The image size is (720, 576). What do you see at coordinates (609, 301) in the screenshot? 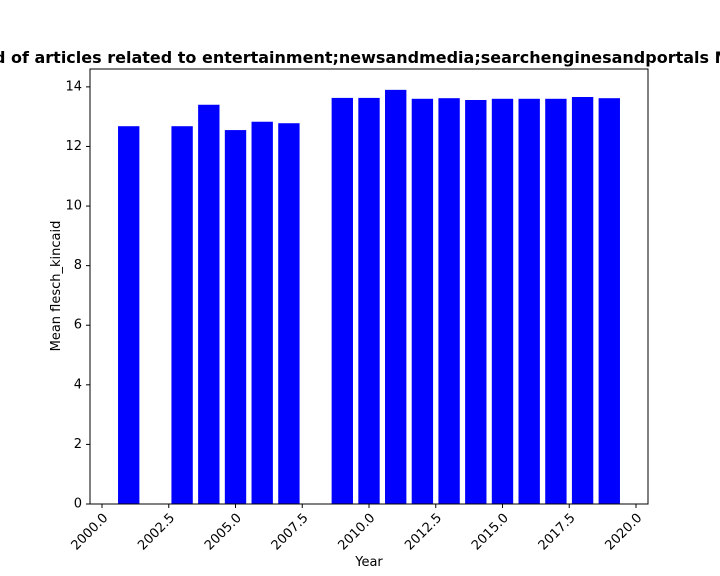
I see `bar-2019` at bounding box center [609, 301].